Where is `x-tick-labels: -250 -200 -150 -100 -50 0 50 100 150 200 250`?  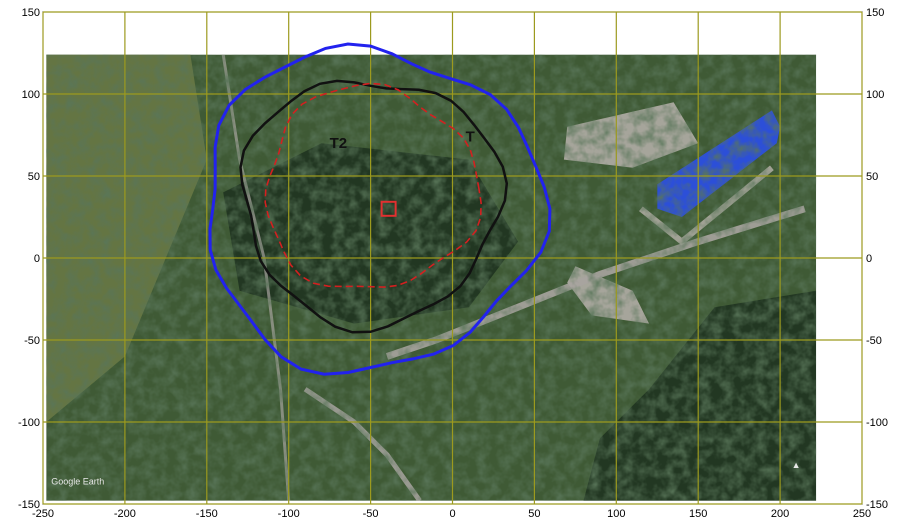
x-tick-labels: -250 -200 -150 -100 -50 0 50 100 150 200 250 is located at coordinates (451, 514).